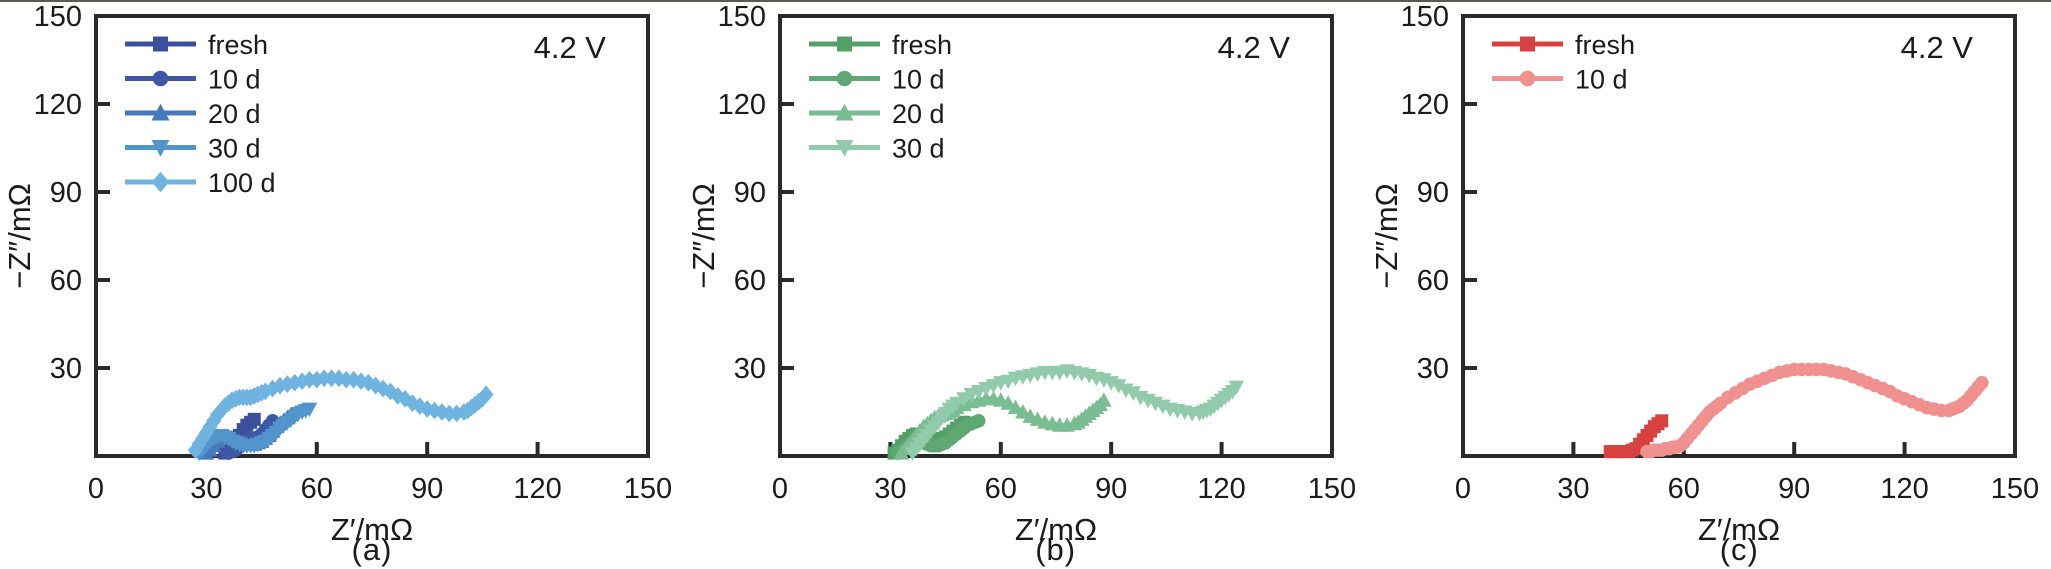 The height and width of the screenshot is (569, 2051). What do you see at coordinates (242, 183) in the screenshot?
I see `legend-label: 100 d` at bounding box center [242, 183].